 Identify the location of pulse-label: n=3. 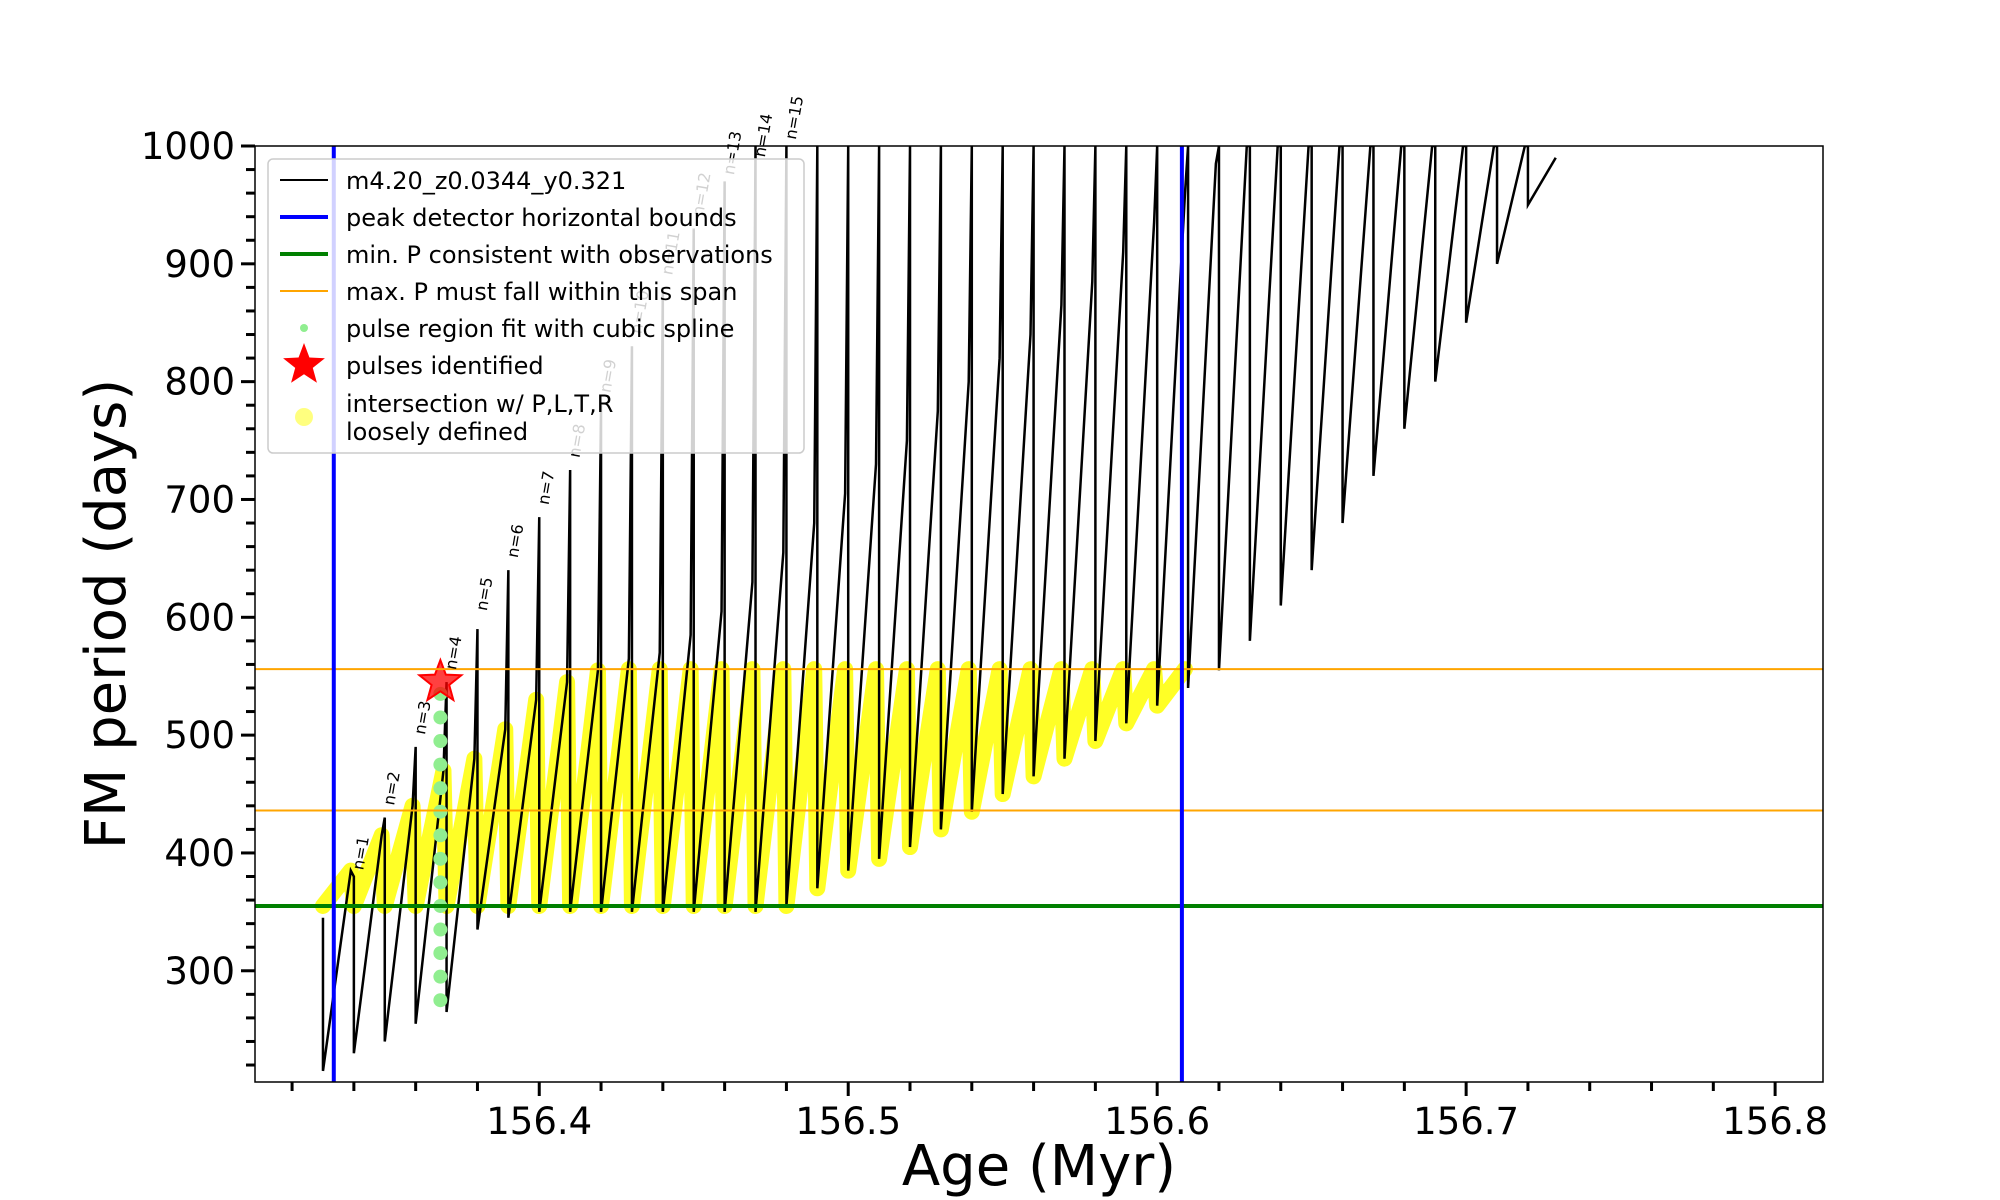
(422, 717).